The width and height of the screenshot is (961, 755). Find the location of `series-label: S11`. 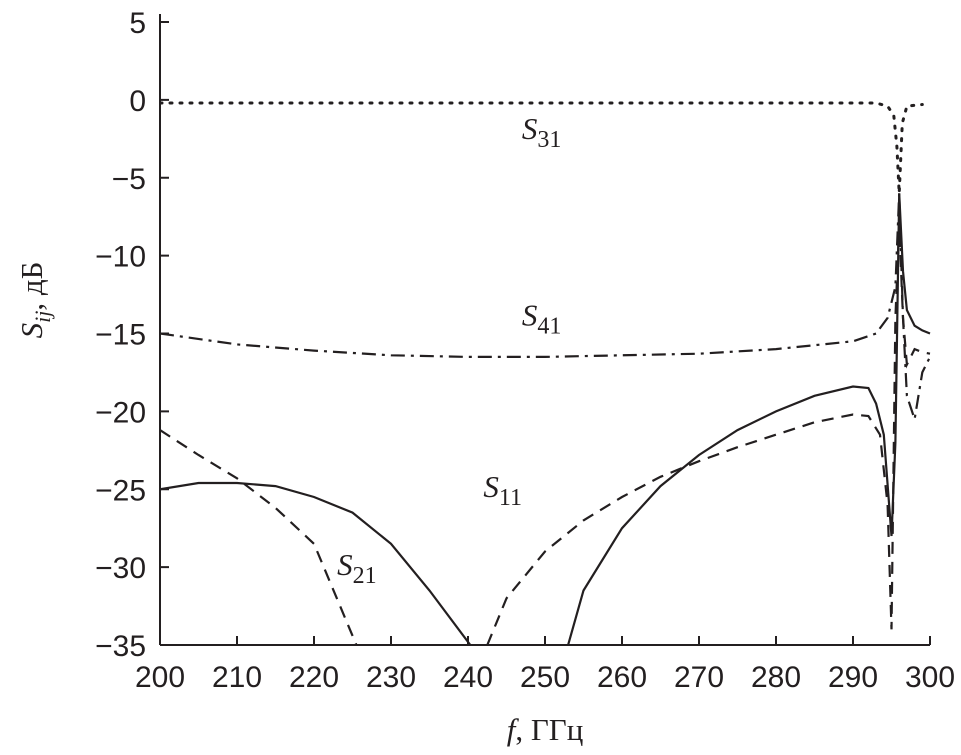

series-label: S11 is located at coordinates (502, 490).